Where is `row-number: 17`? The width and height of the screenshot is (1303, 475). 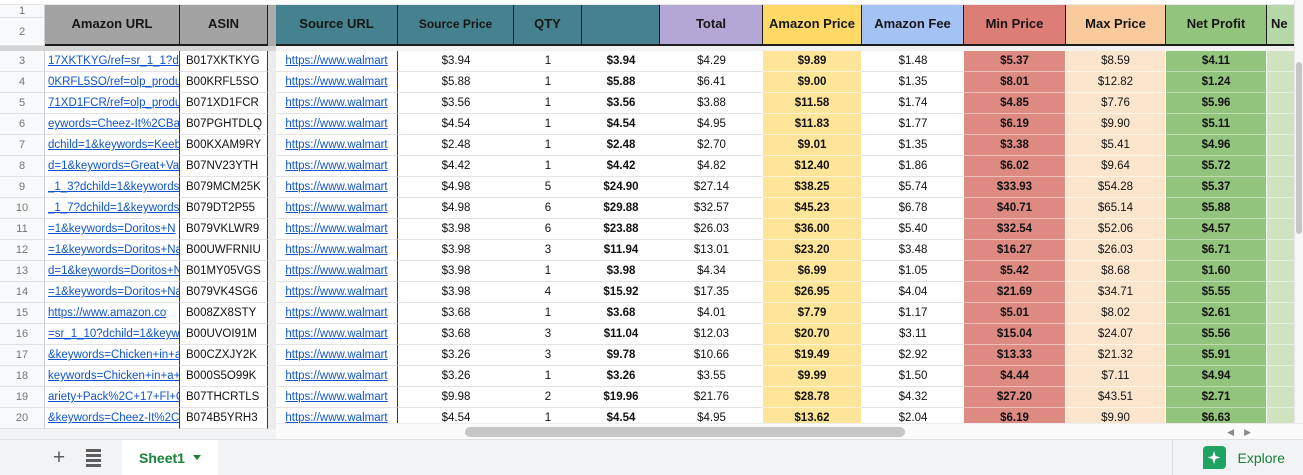 row-number: 17 is located at coordinates (22, 355).